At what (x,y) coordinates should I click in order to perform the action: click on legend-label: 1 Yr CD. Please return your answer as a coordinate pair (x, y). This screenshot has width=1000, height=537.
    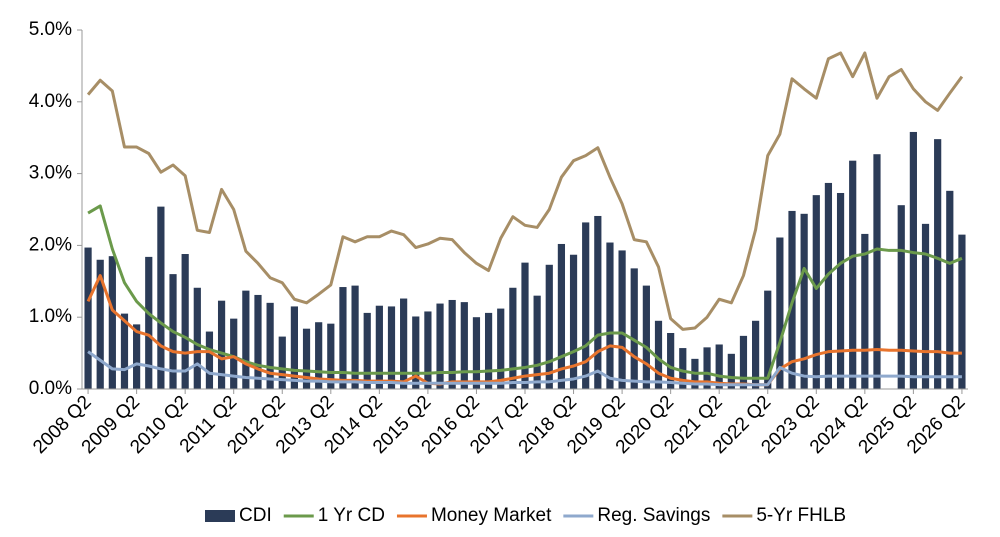
    Looking at the image, I should click on (351, 515).